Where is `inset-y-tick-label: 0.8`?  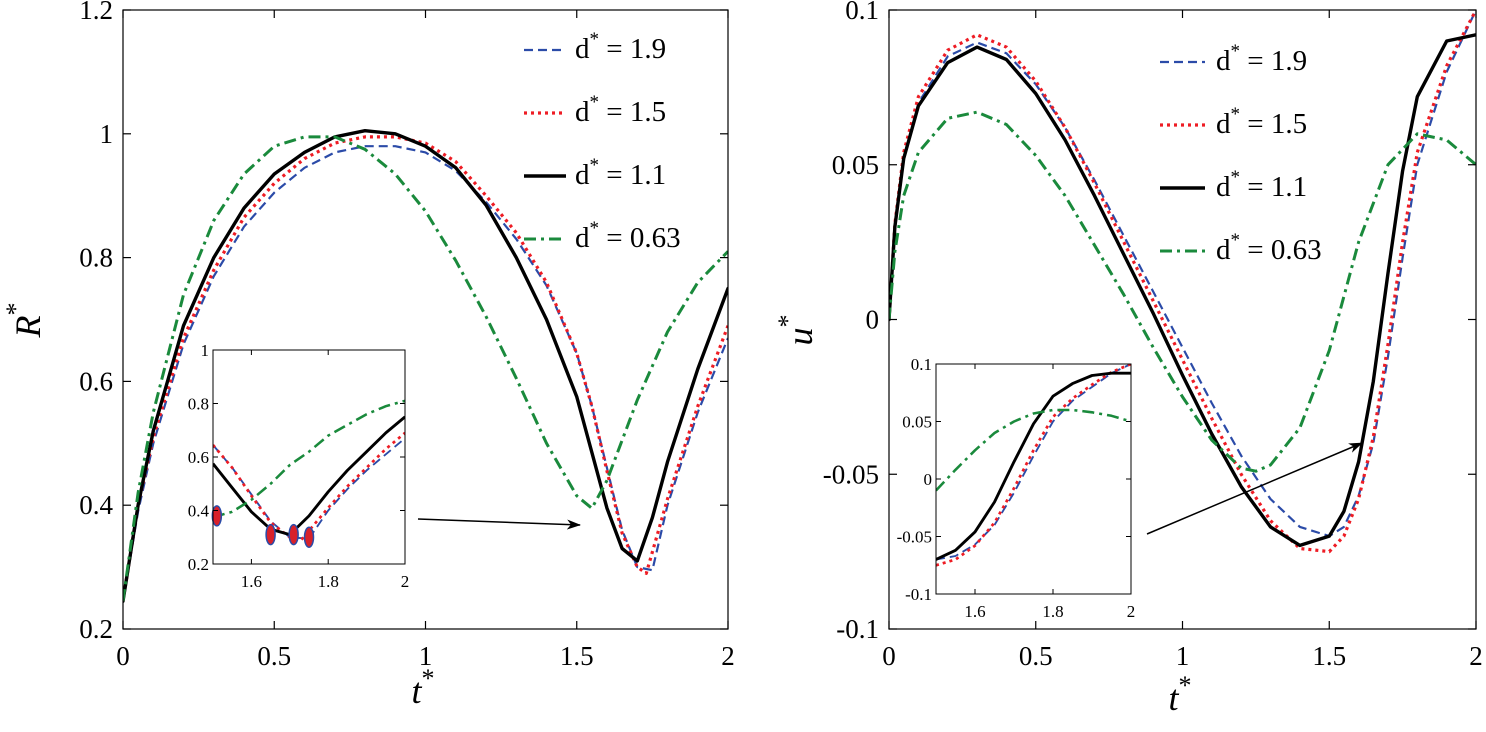 inset-y-tick-label: 0.8 is located at coordinates (198, 404).